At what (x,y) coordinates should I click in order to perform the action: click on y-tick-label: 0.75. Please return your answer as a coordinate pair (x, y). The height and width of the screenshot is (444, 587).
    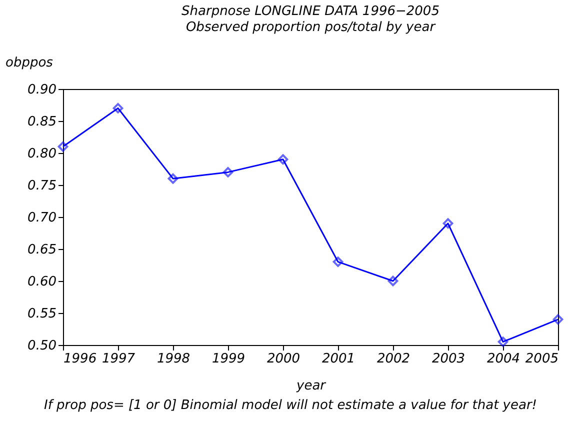
    Looking at the image, I should click on (42, 186).